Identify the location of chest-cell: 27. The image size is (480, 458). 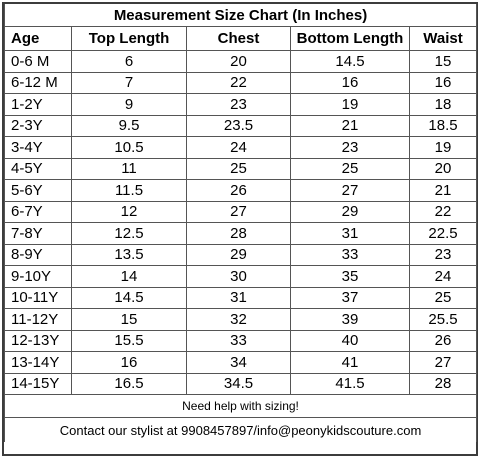
(238, 211).